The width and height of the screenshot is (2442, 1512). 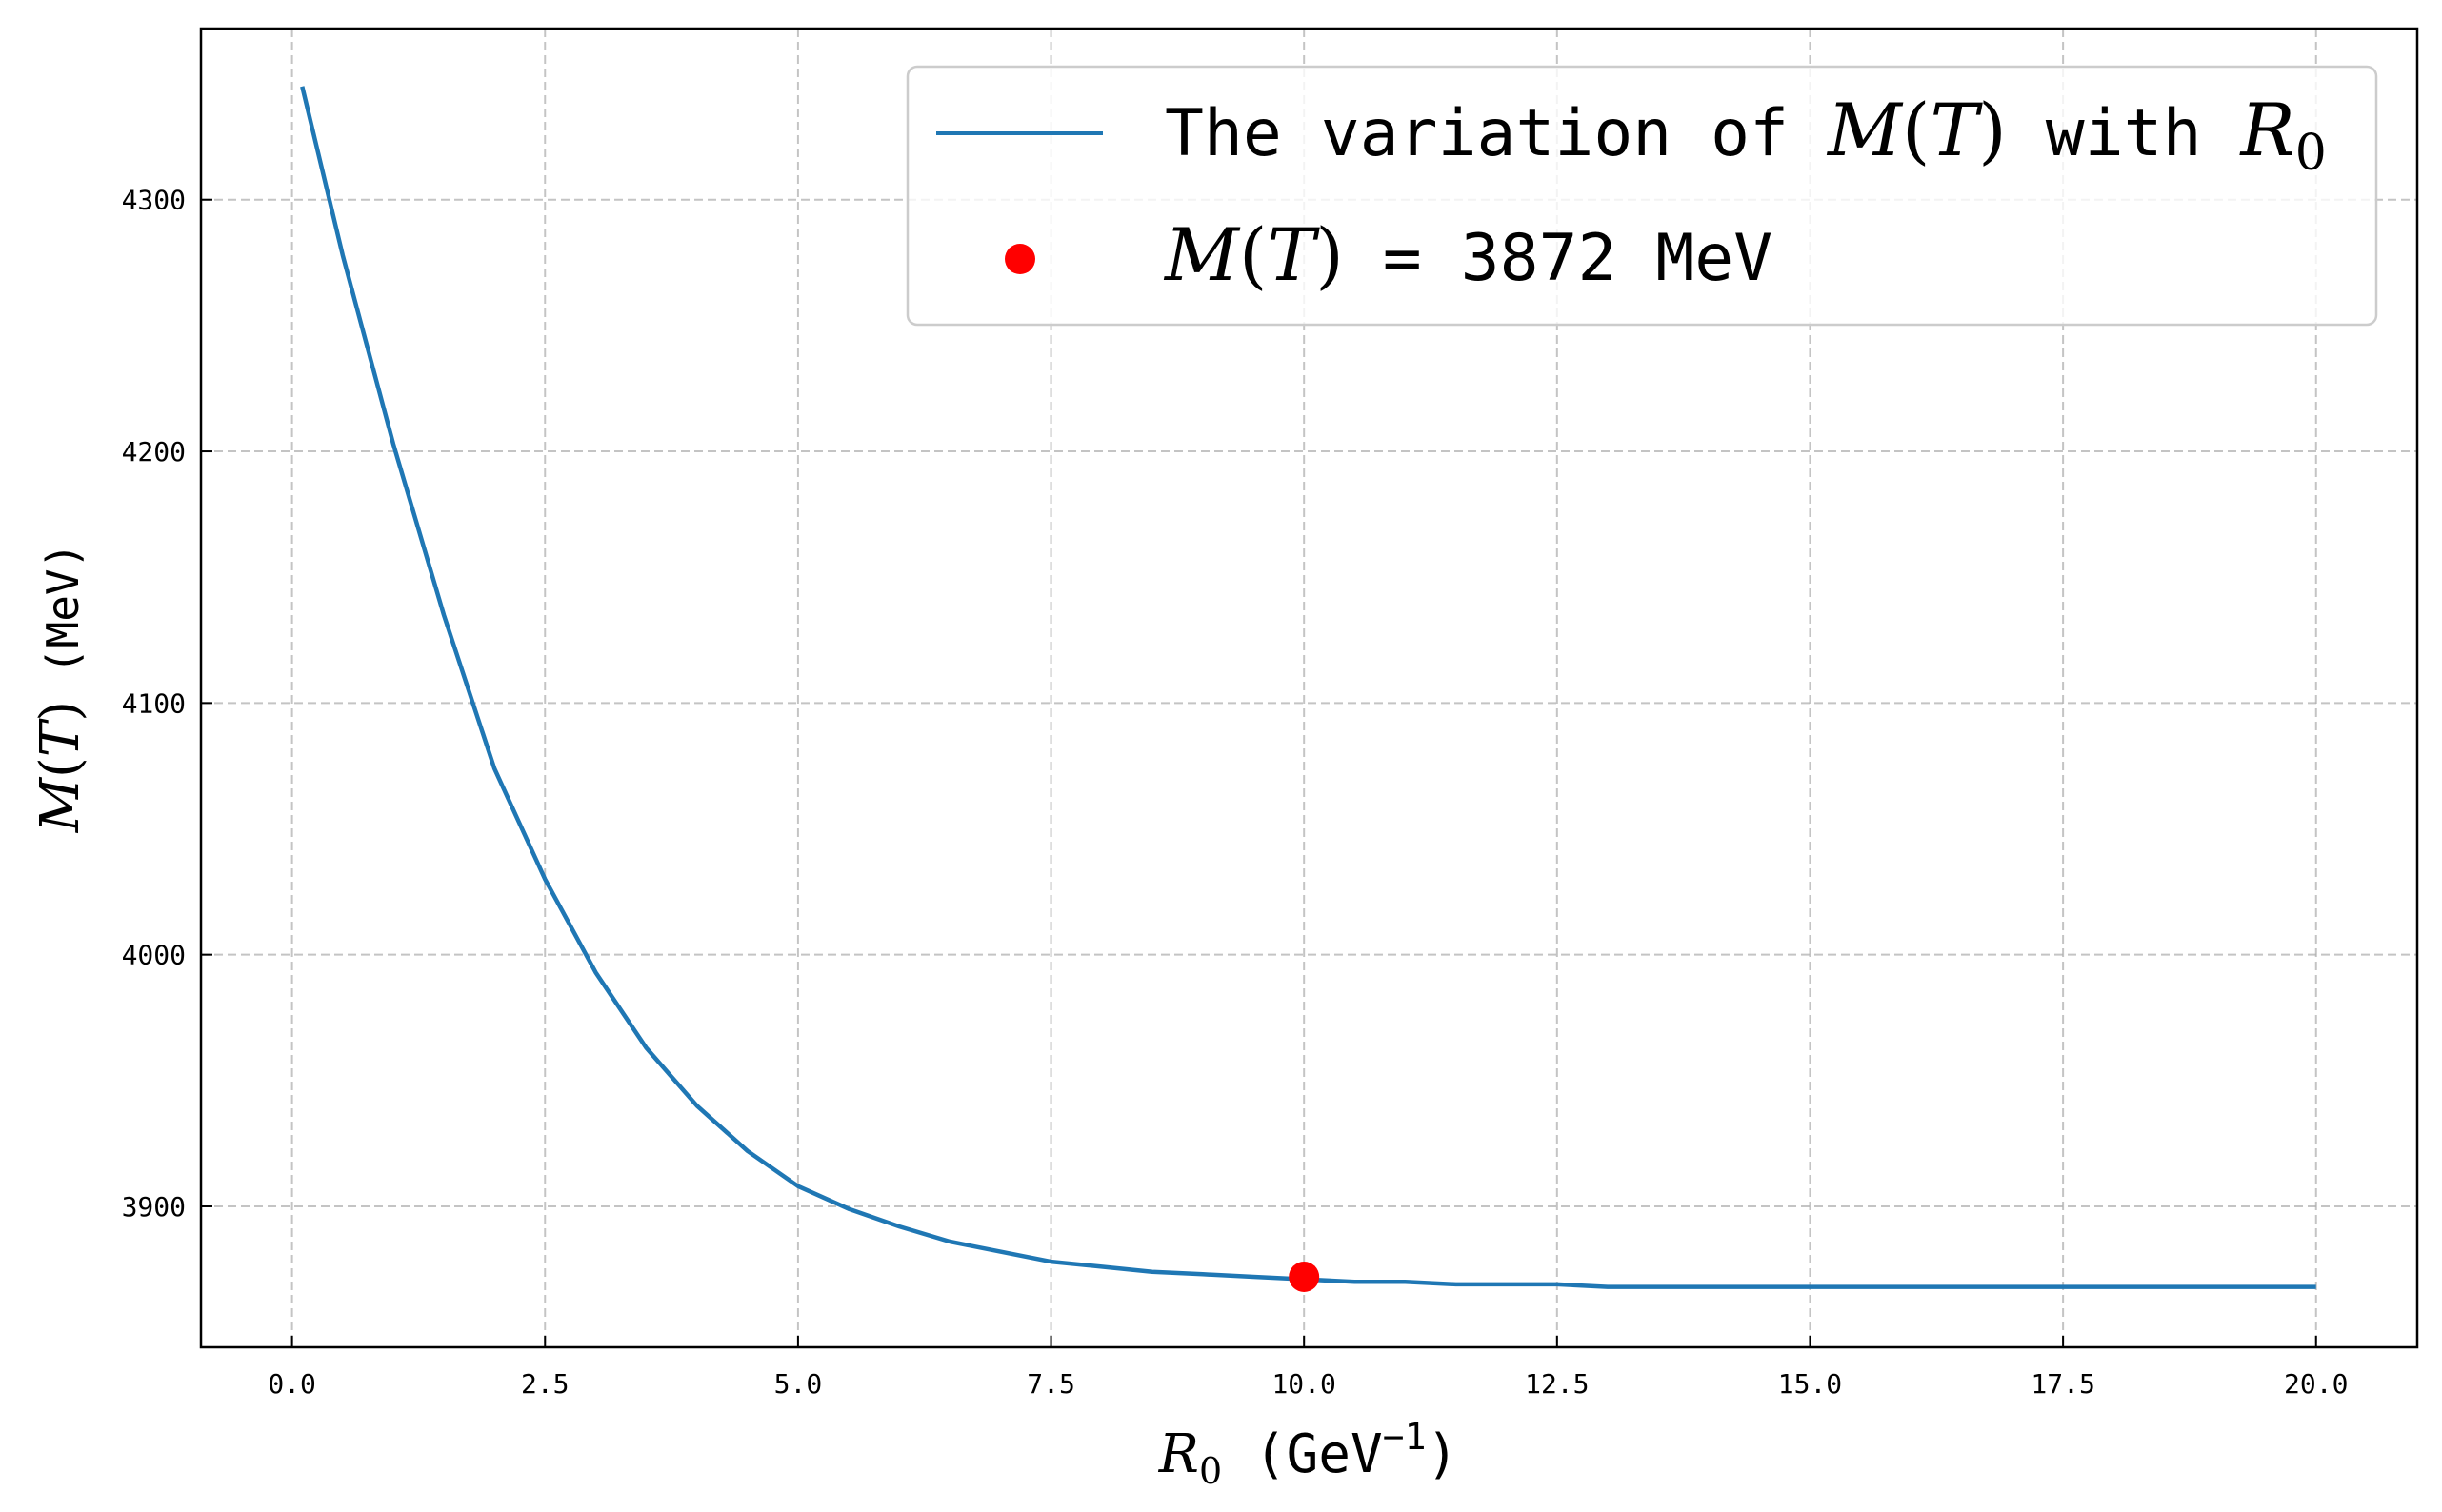 I want to click on y-axis-label: M(T) (MeV), so click(x=60, y=688).